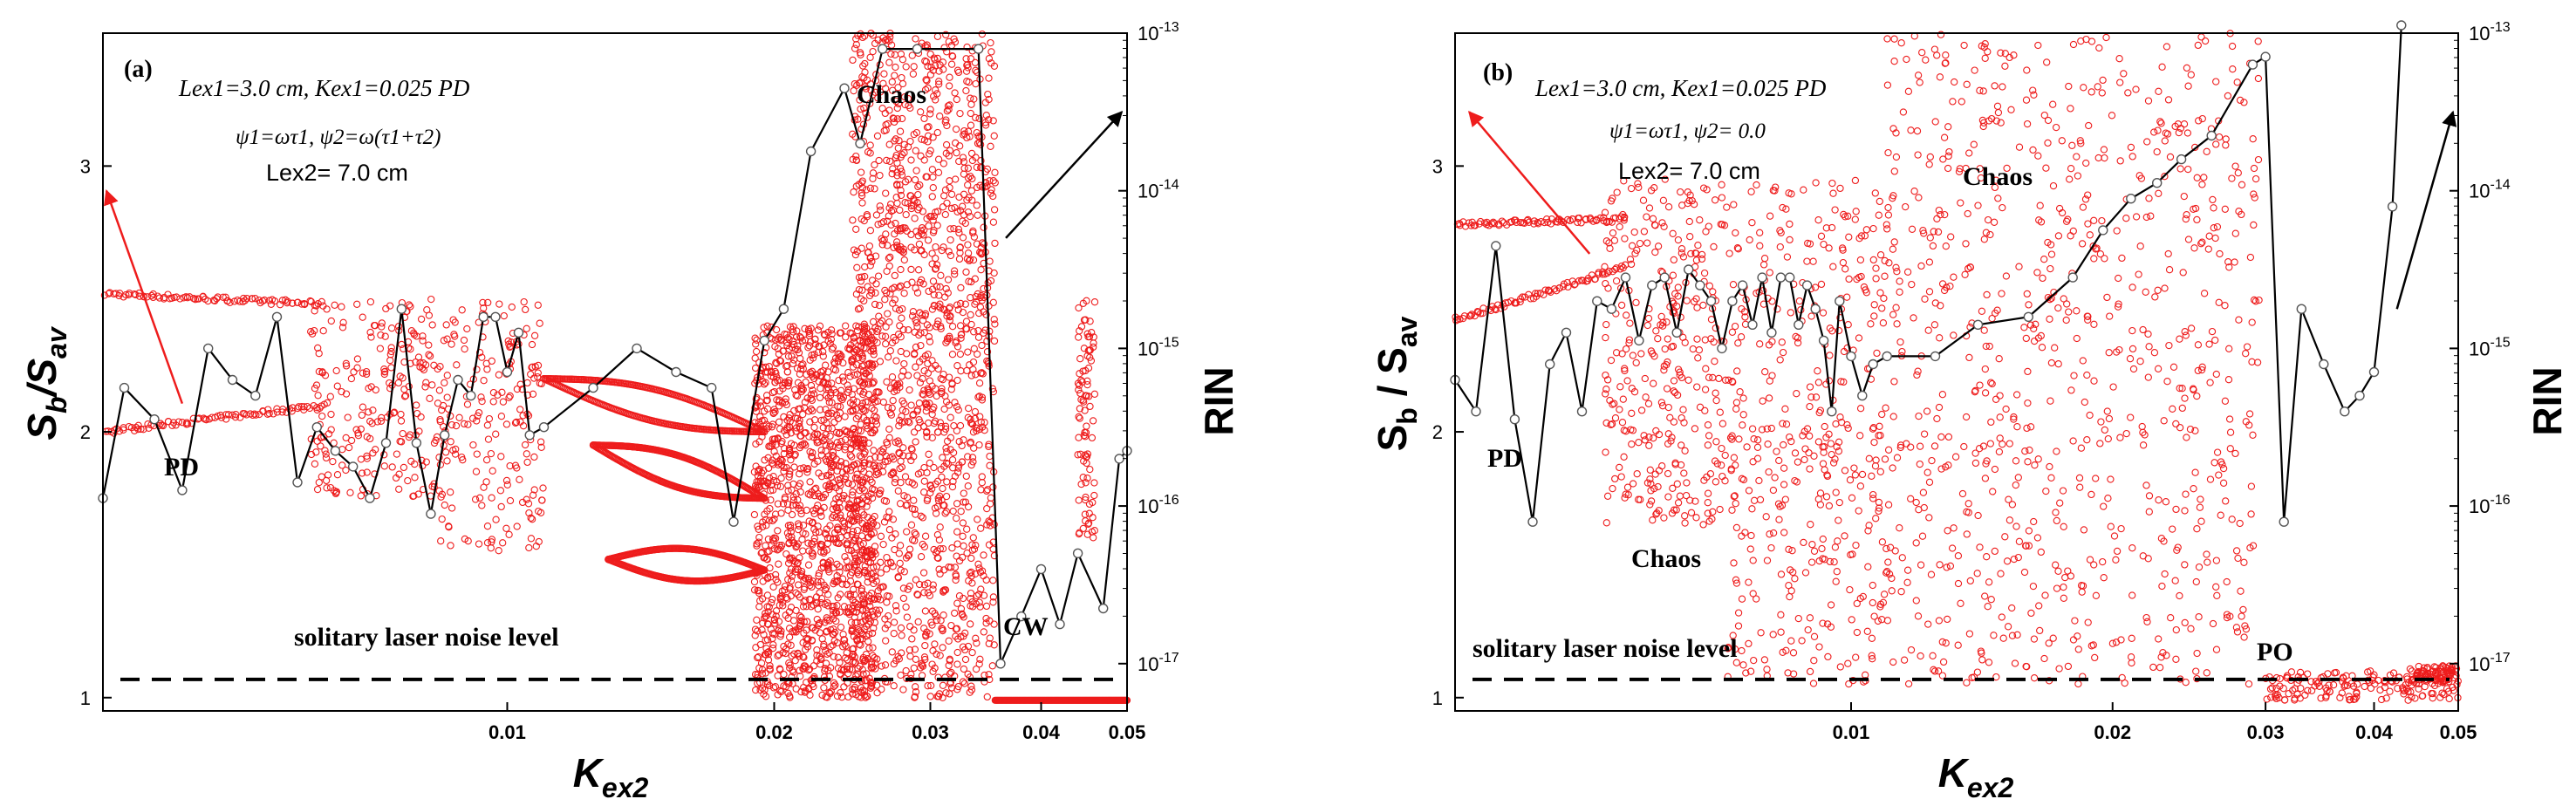 This screenshot has width=2576, height=806. Describe the element at coordinates (508, 732) in the screenshot. I see `x-tick-label: 0.01` at that location.